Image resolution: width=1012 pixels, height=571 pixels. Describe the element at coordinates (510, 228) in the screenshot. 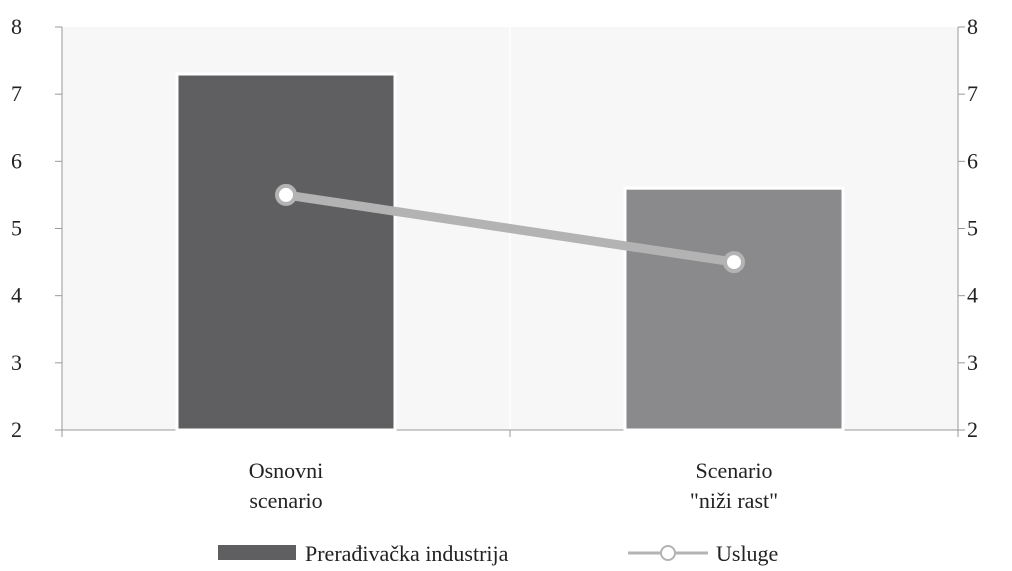

I see `series-line-usluge` at that location.